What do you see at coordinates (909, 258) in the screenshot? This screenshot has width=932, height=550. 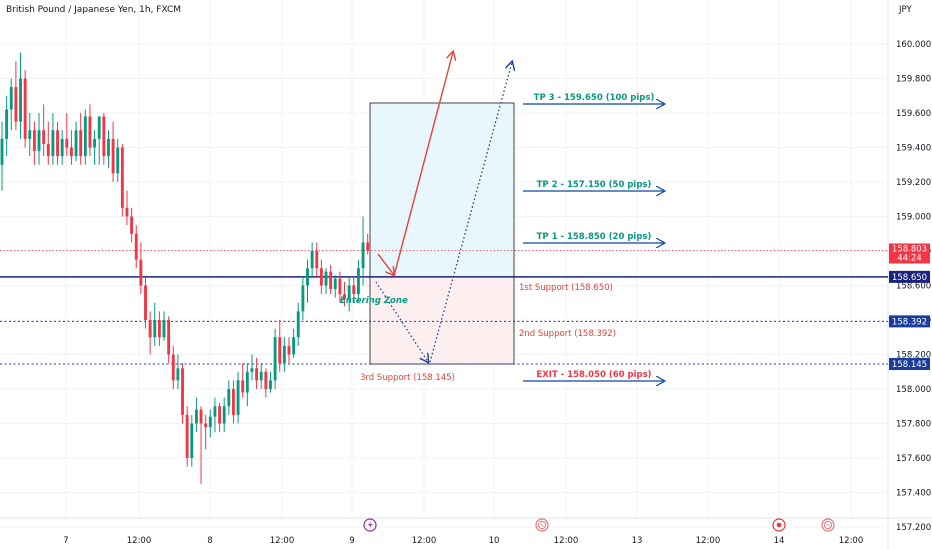 I see `countdown-value: 44:24` at bounding box center [909, 258].